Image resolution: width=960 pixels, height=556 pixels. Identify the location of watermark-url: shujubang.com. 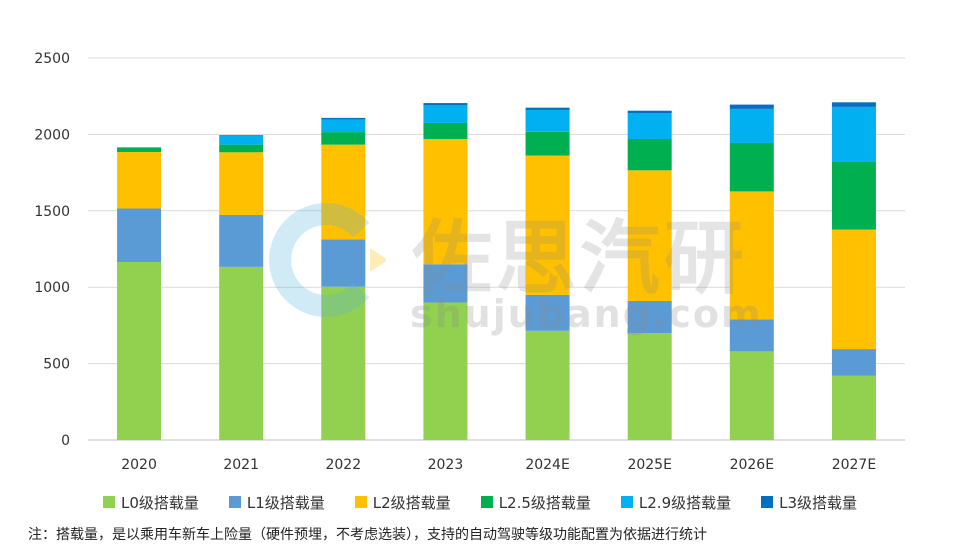
(586, 314).